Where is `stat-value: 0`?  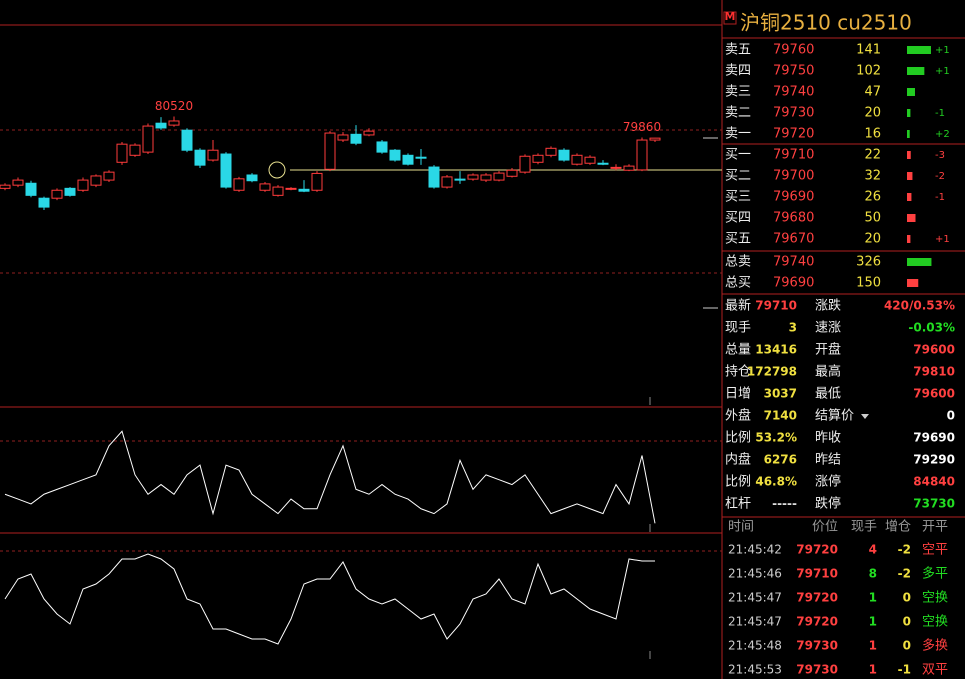
stat-value: 0 is located at coordinates (951, 416).